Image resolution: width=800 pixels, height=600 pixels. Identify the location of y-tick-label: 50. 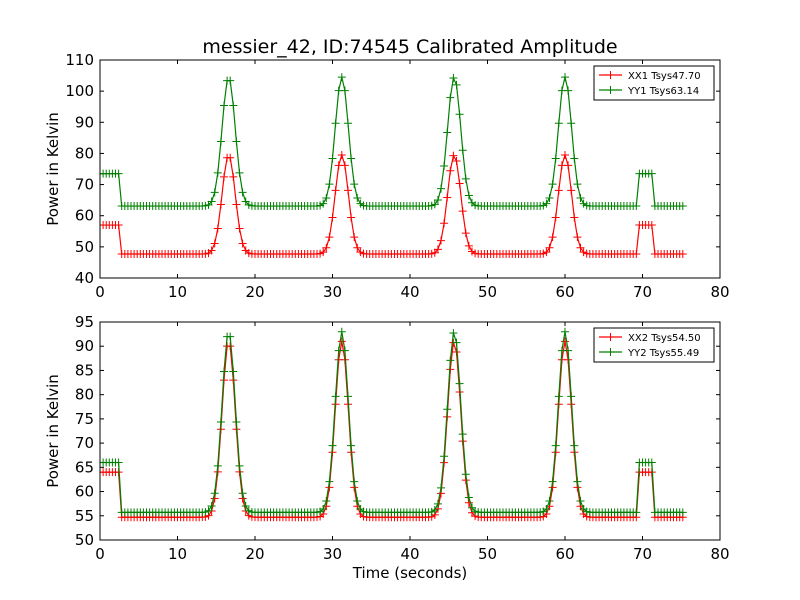
(84, 247).